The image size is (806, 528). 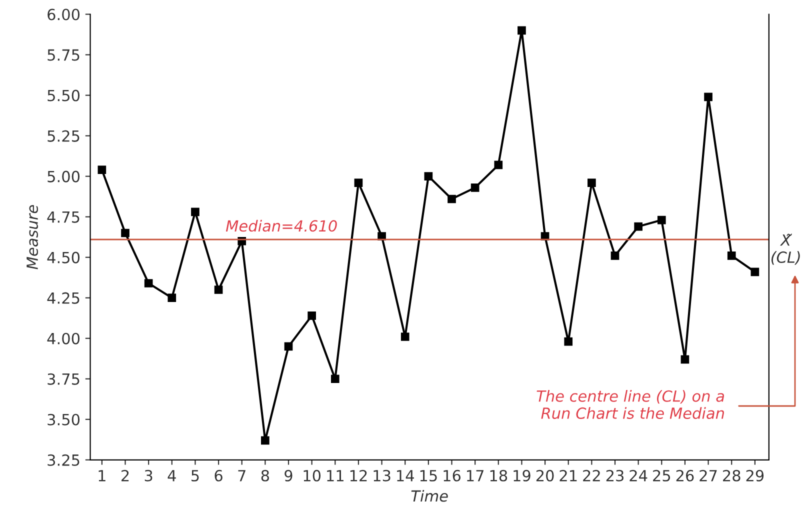 I want to click on x-tick-label: 27, so click(x=708, y=476).